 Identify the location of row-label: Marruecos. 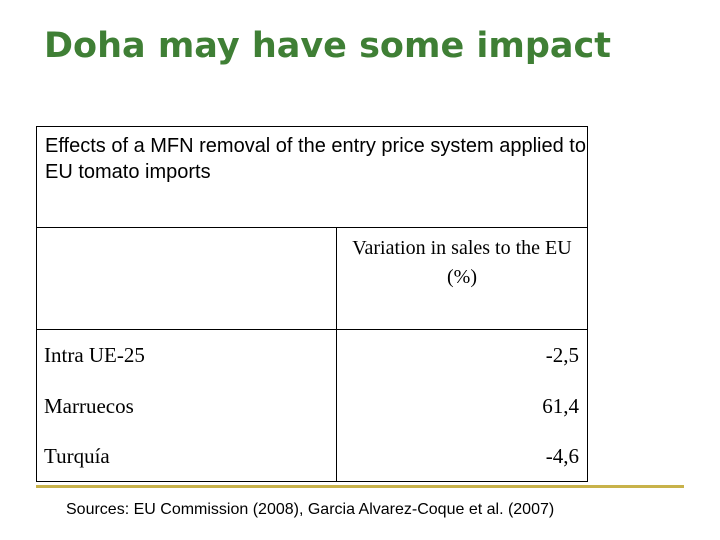
(186, 406).